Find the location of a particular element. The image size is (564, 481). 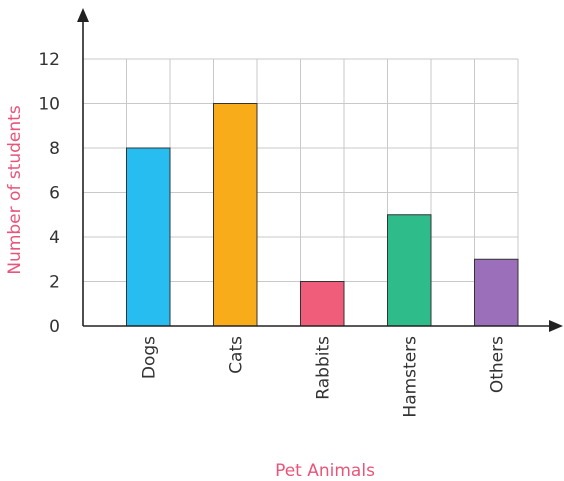

y-tick-label: 12 is located at coordinates (49, 60).